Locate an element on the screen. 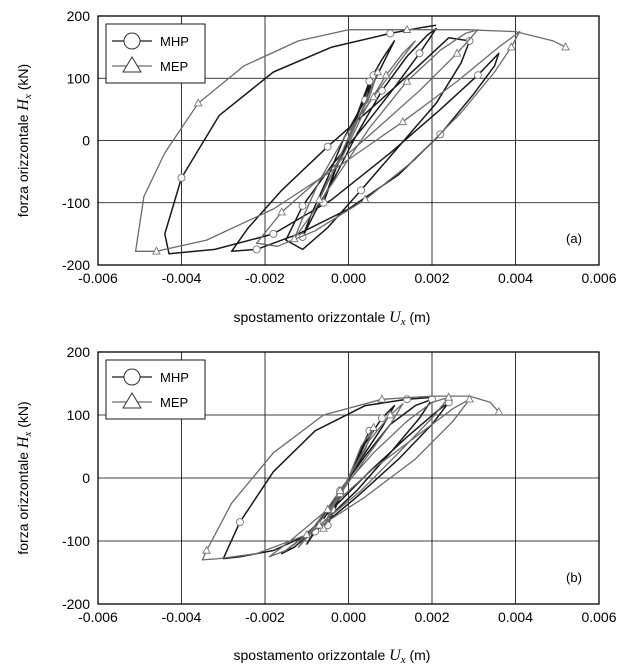 The image size is (632, 667). data-layer is located at coordinates (352, 476).